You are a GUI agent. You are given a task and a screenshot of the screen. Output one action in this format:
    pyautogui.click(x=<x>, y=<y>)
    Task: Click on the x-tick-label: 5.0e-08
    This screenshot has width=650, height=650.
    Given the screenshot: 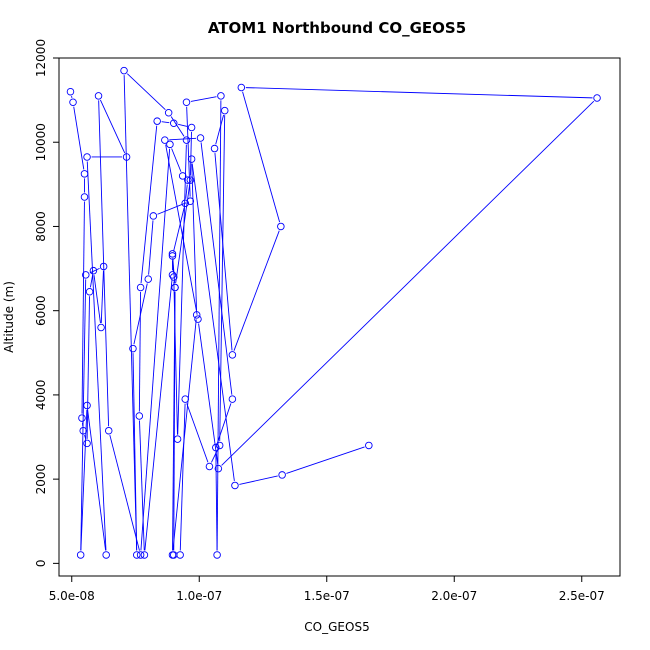 What is the action you would take?
    pyautogui.click(x=72, y=596)
    